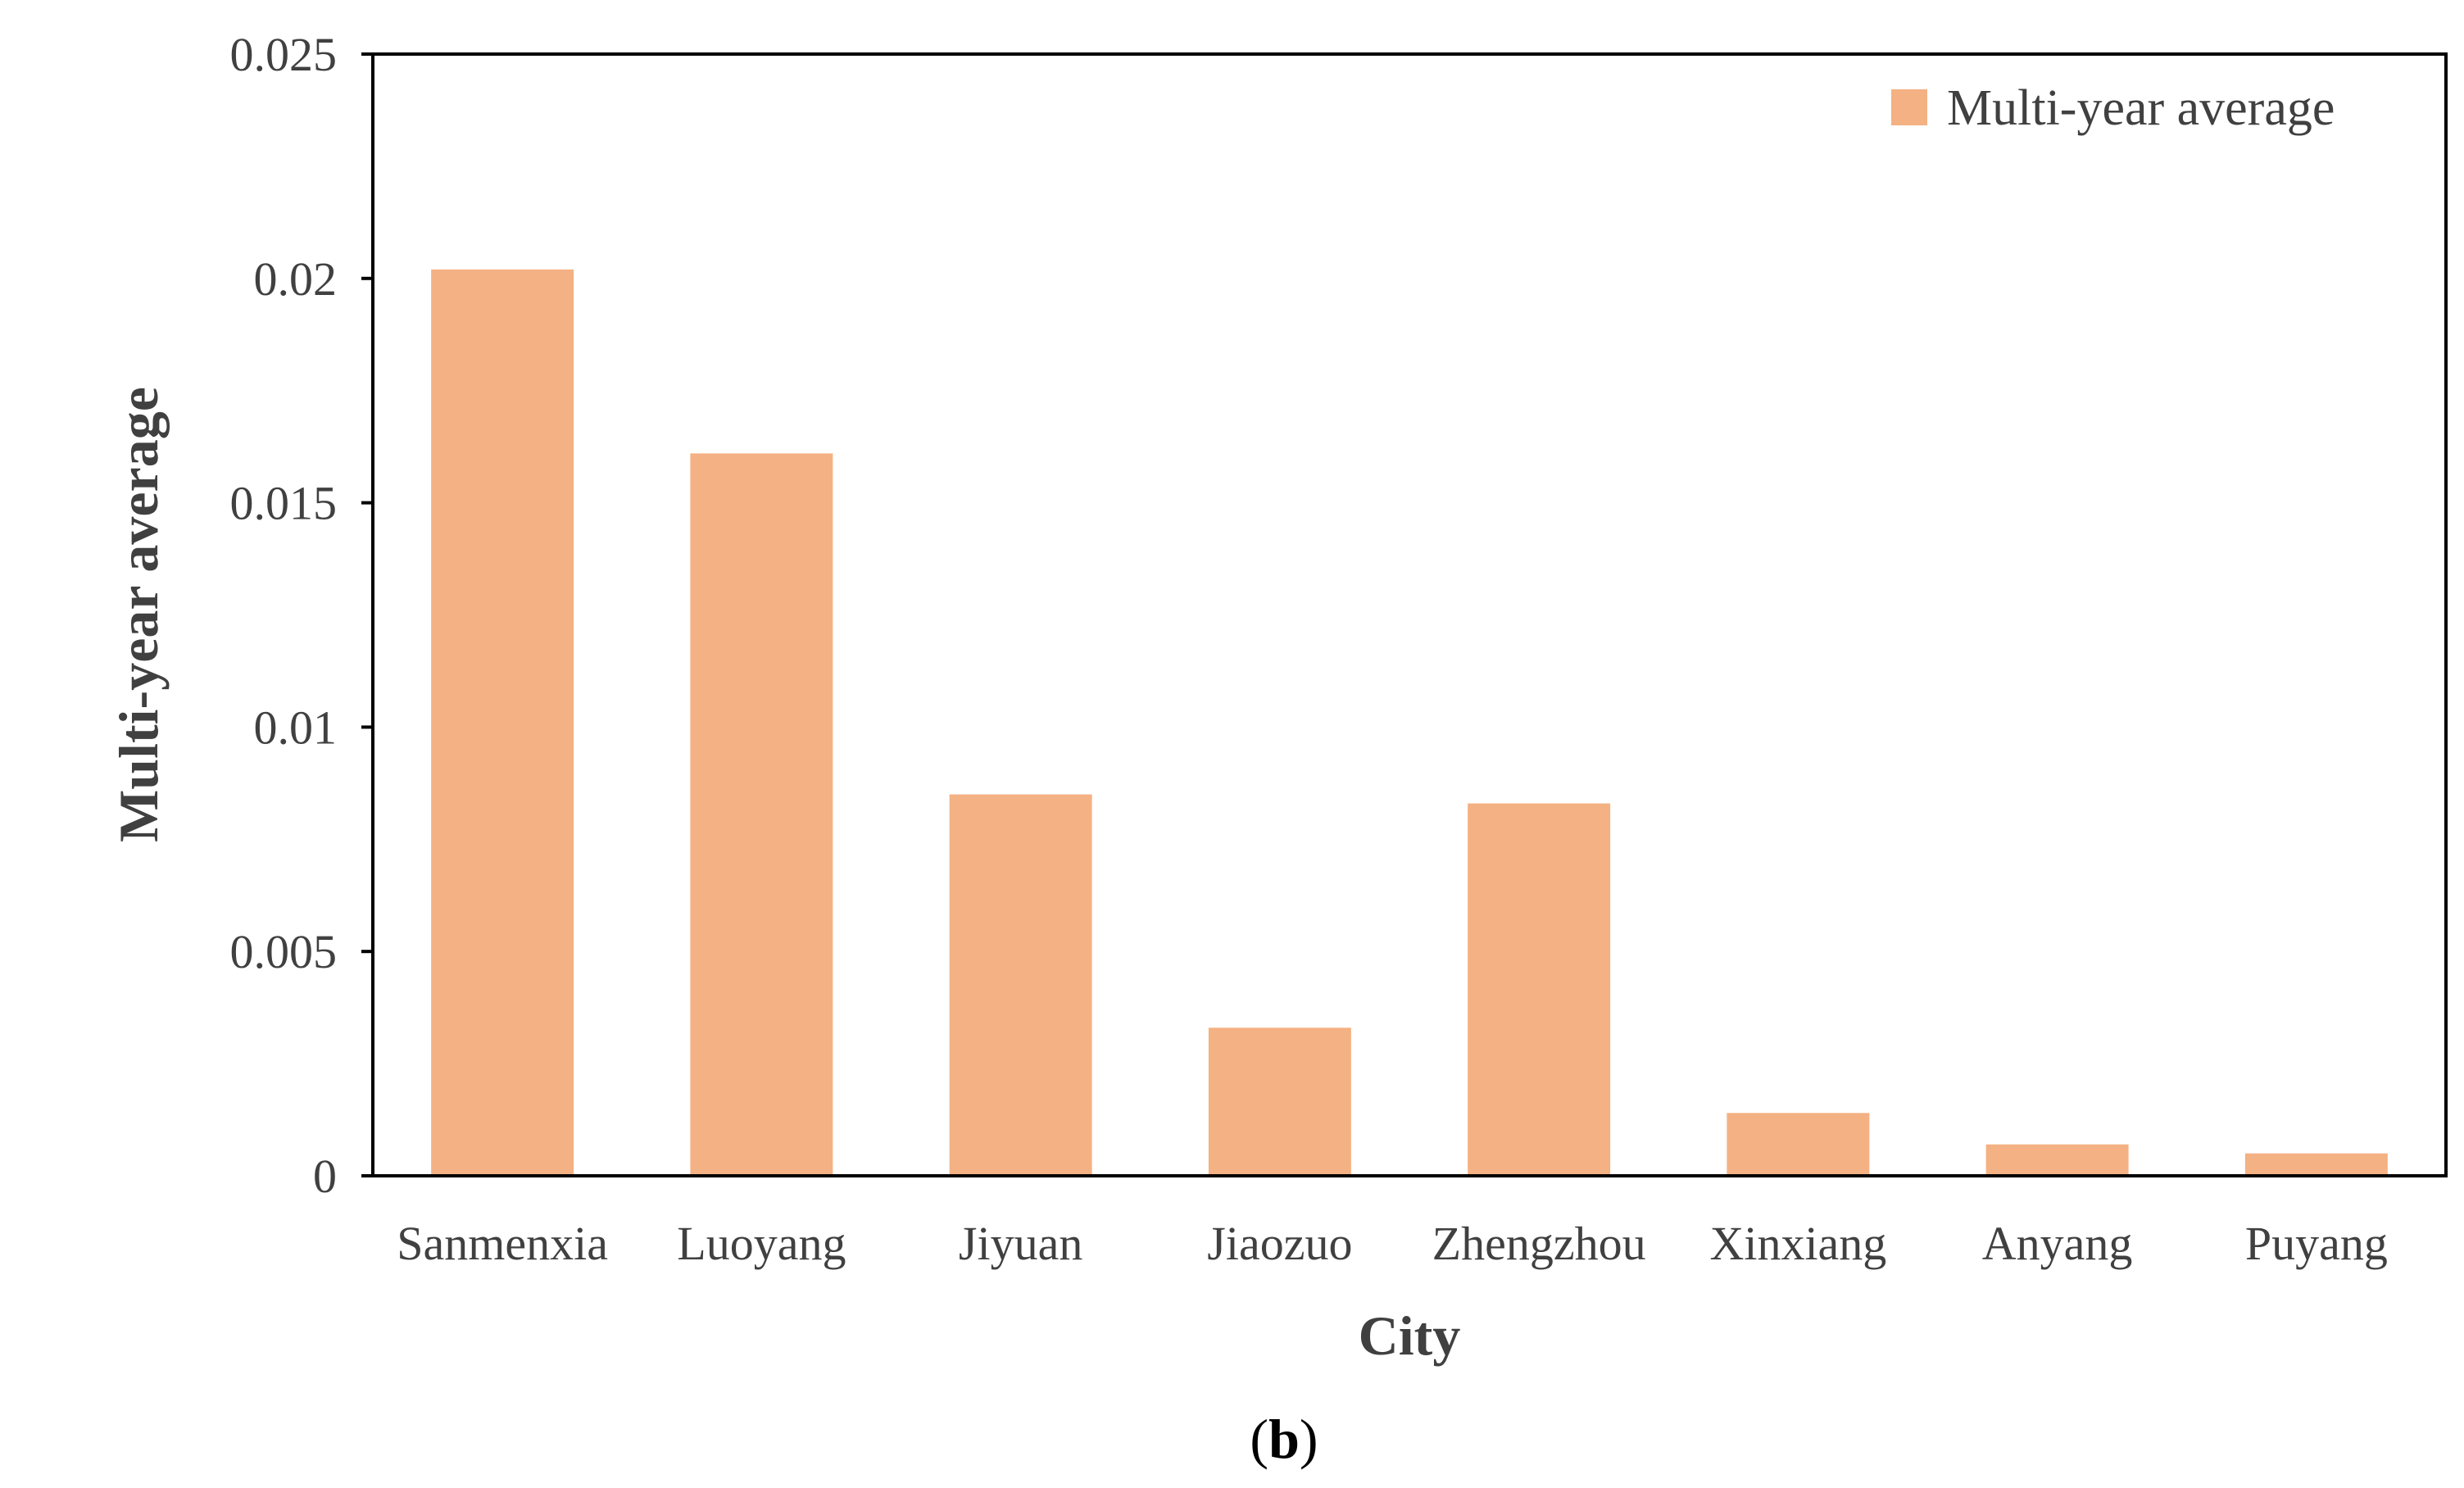 This screenshot has width=2464, height=1488. I want to click on bar-zhengzhou, so click(1539, 990).